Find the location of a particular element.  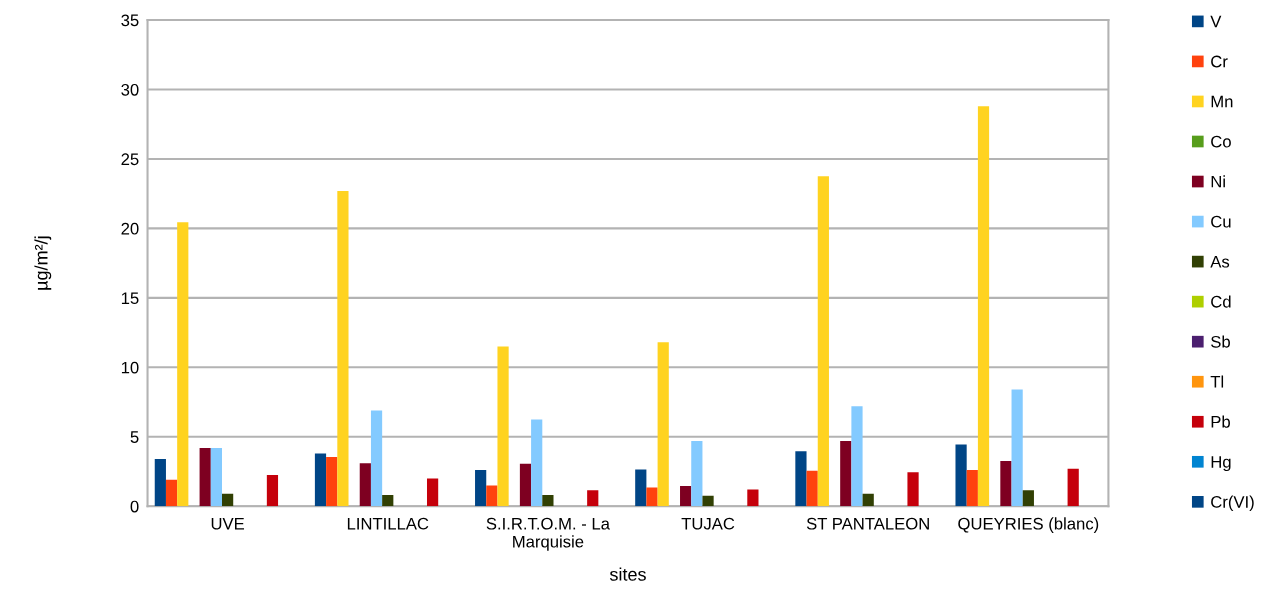

legend-label: V is located at coordinates (1216, 21).